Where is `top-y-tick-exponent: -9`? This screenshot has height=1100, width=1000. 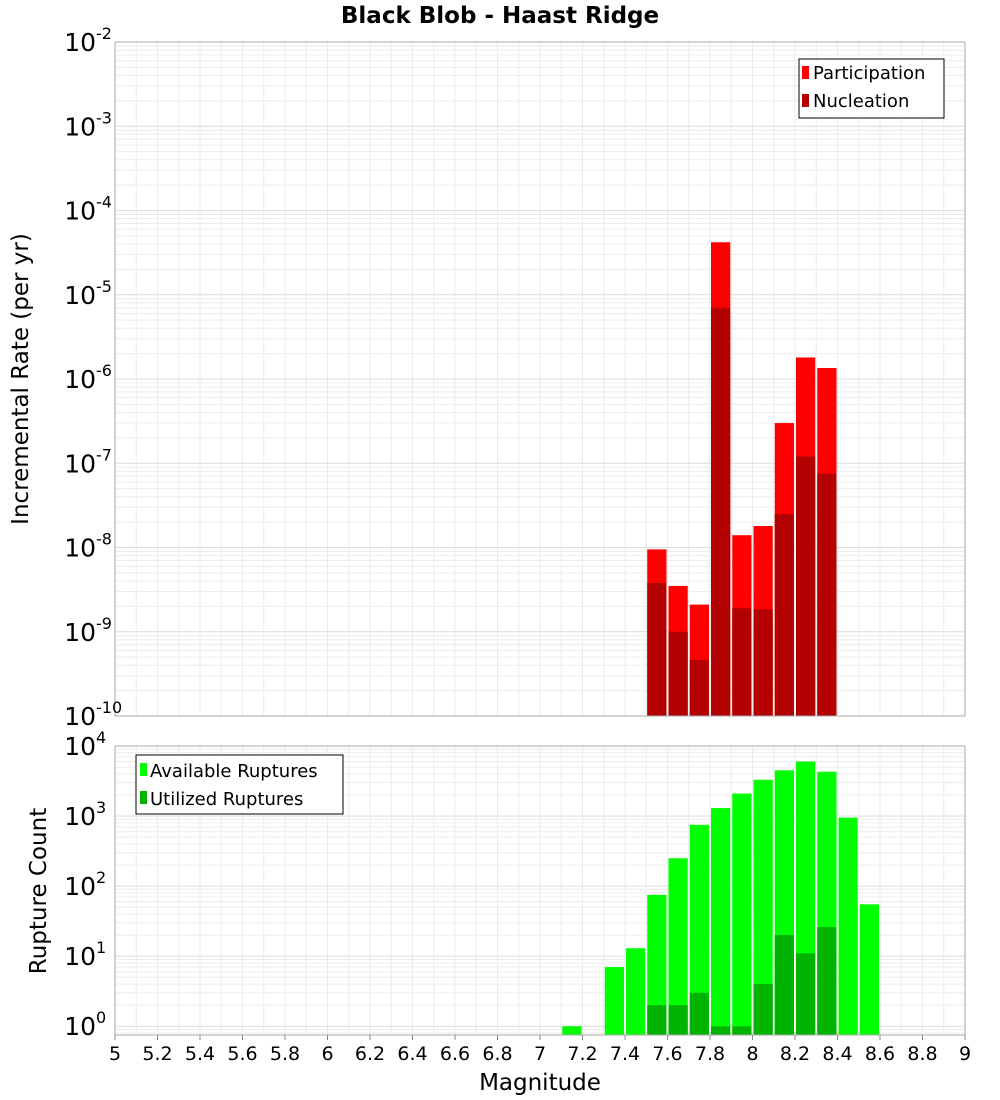
top-y-tick-exponent: -9 is located at coordinates (104, 623).